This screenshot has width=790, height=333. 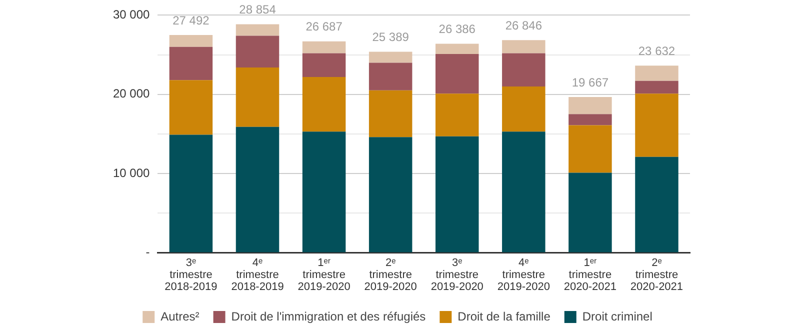 What do you see at coordinates (324, 274) in the screenshot?
I see `x-tick-label: 1ᵉʳ trimestre 2019-2020` at bounding box center [324, 274].